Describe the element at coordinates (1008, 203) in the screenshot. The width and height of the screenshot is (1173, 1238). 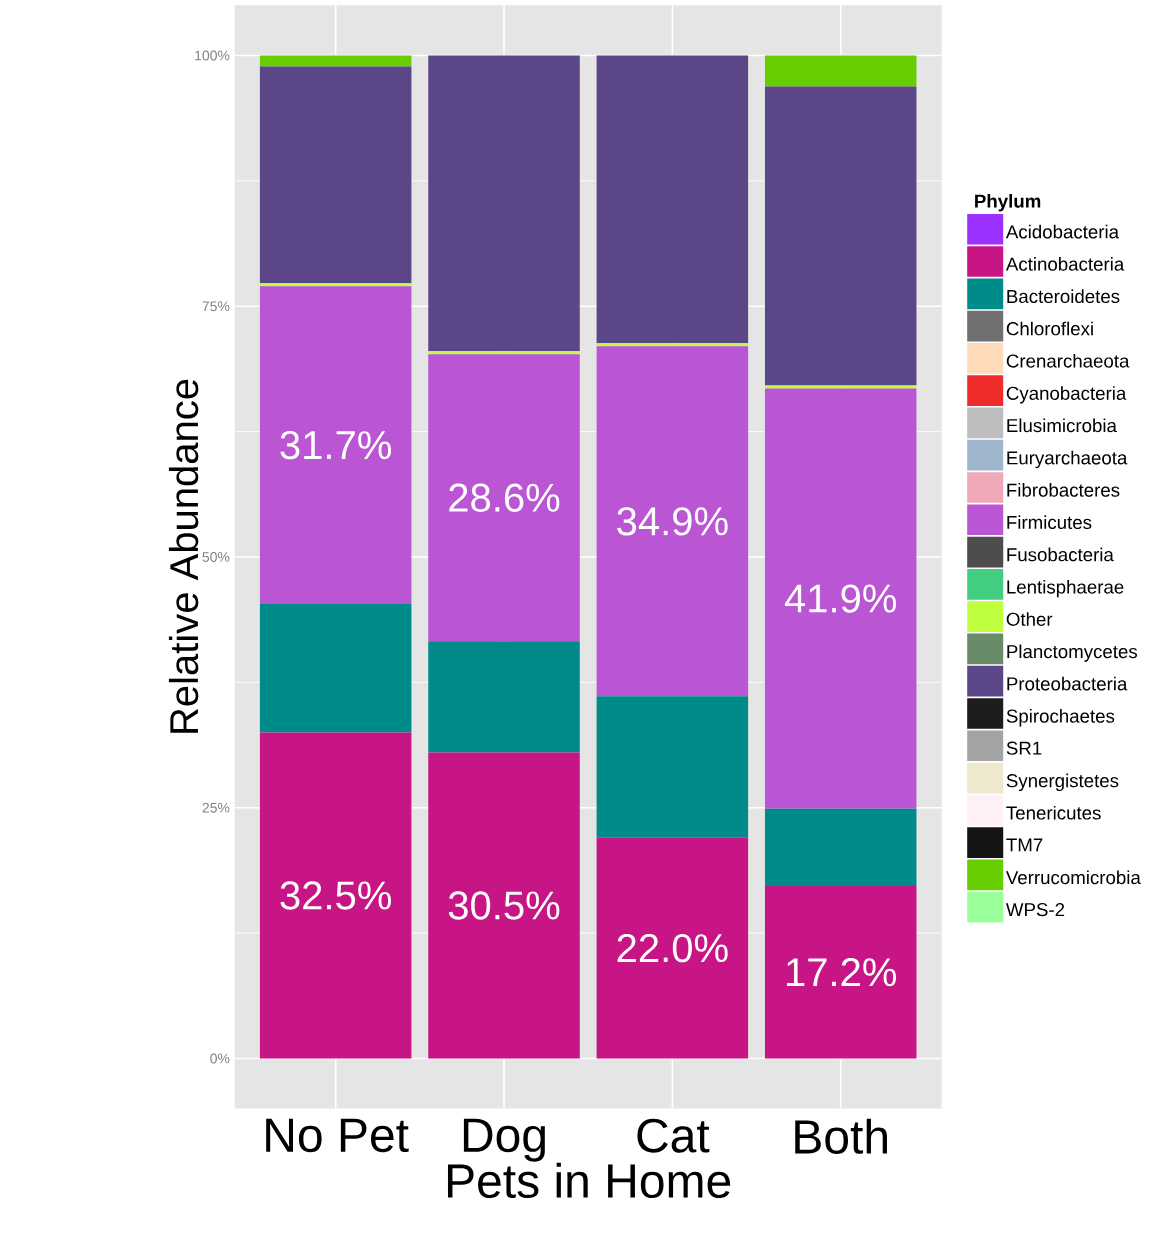
I see `legend-title: Phylum` at that location.